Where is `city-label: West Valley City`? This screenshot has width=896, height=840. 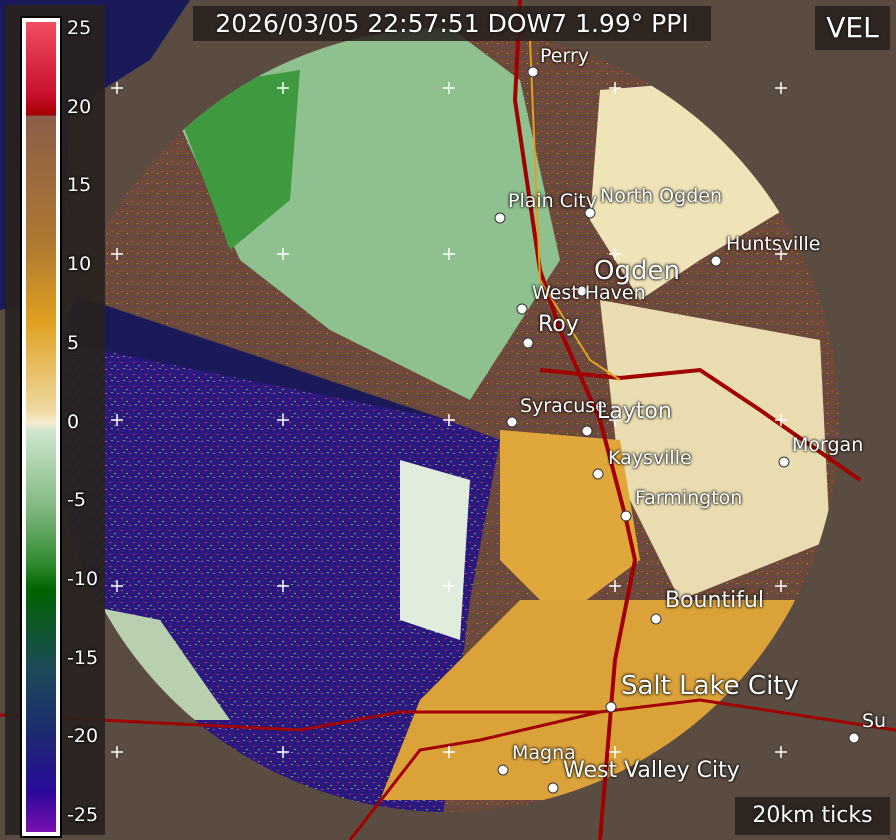
city-label: West Valley City is located at coordinates (651, 770).